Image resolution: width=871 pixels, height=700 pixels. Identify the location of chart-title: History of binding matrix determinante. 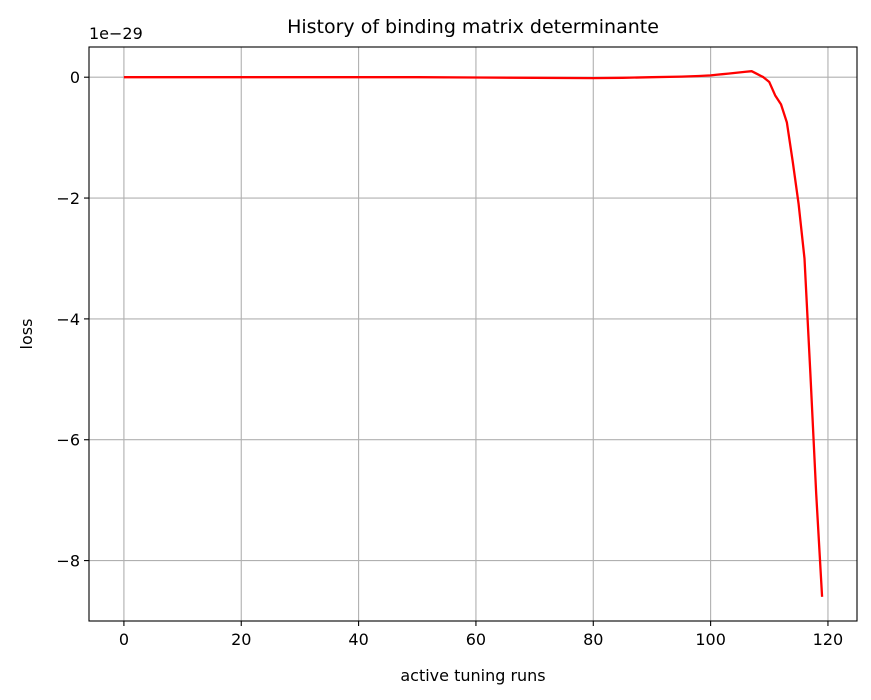
(473, 27).